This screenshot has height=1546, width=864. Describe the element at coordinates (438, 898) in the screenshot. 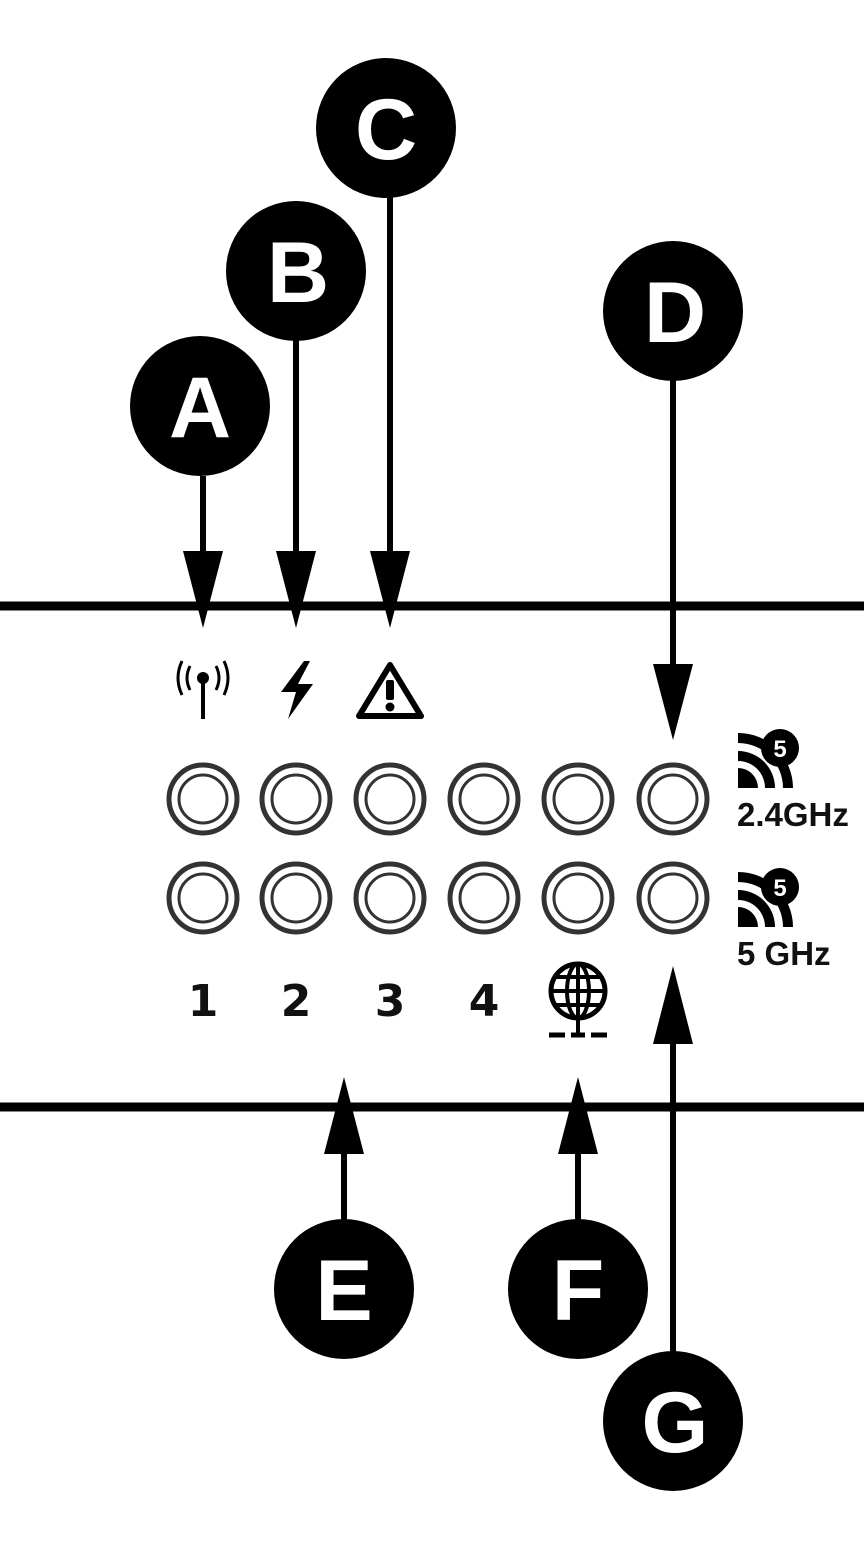

I see `led-row-5ghz` at that location.